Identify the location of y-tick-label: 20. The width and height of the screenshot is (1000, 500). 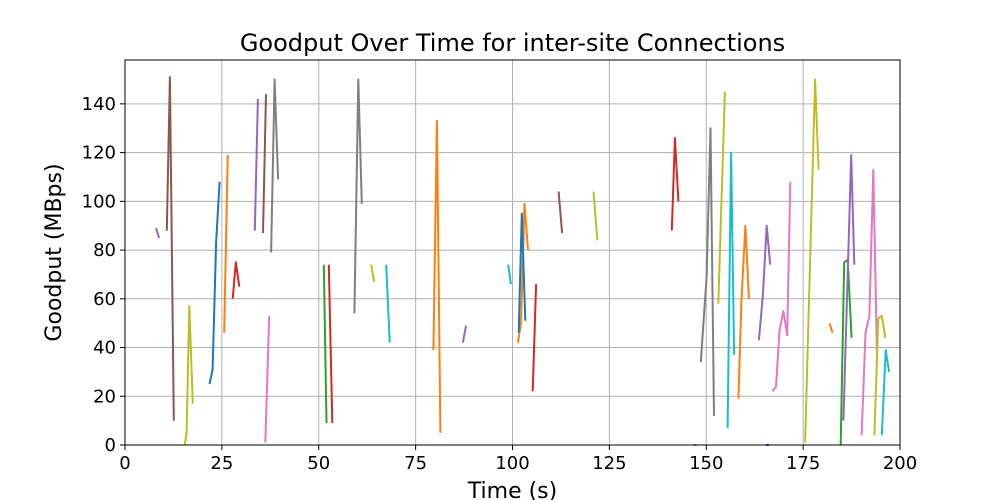
(104, 396).